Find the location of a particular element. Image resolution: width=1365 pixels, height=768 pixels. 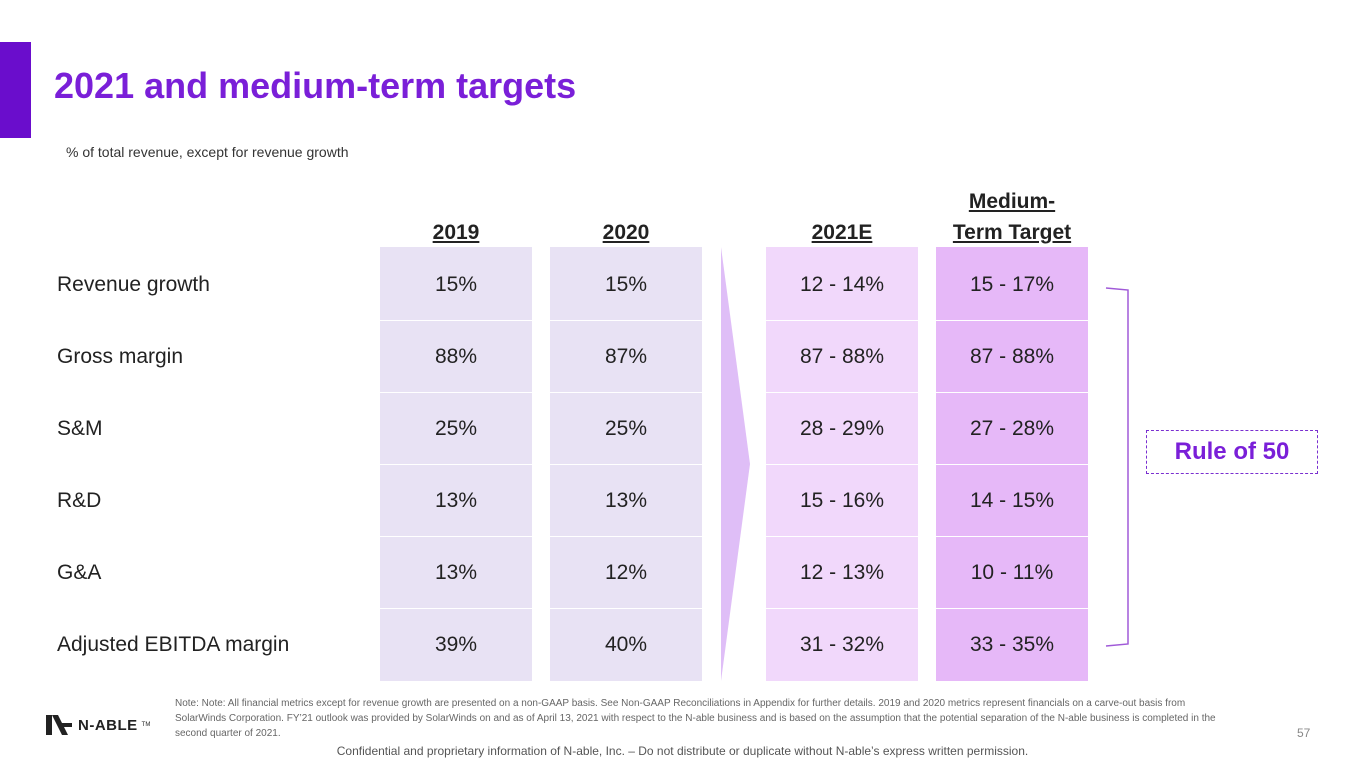

header-2019: 2019 is located at coordinates (456, 232).